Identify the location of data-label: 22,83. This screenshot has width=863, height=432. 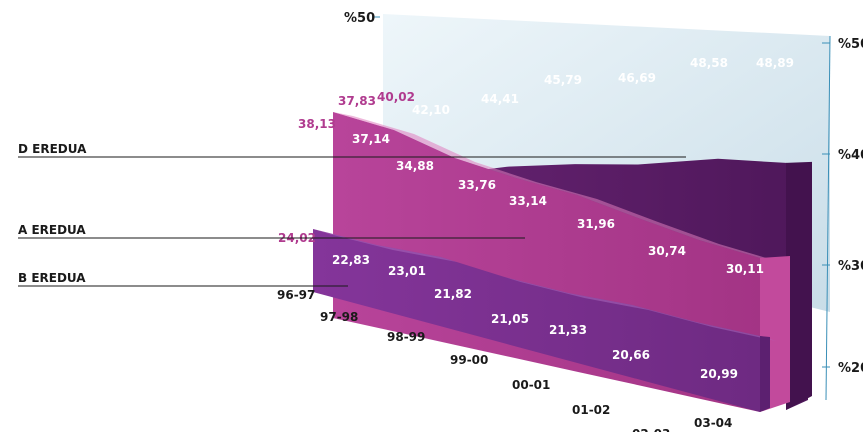
(351, 260).